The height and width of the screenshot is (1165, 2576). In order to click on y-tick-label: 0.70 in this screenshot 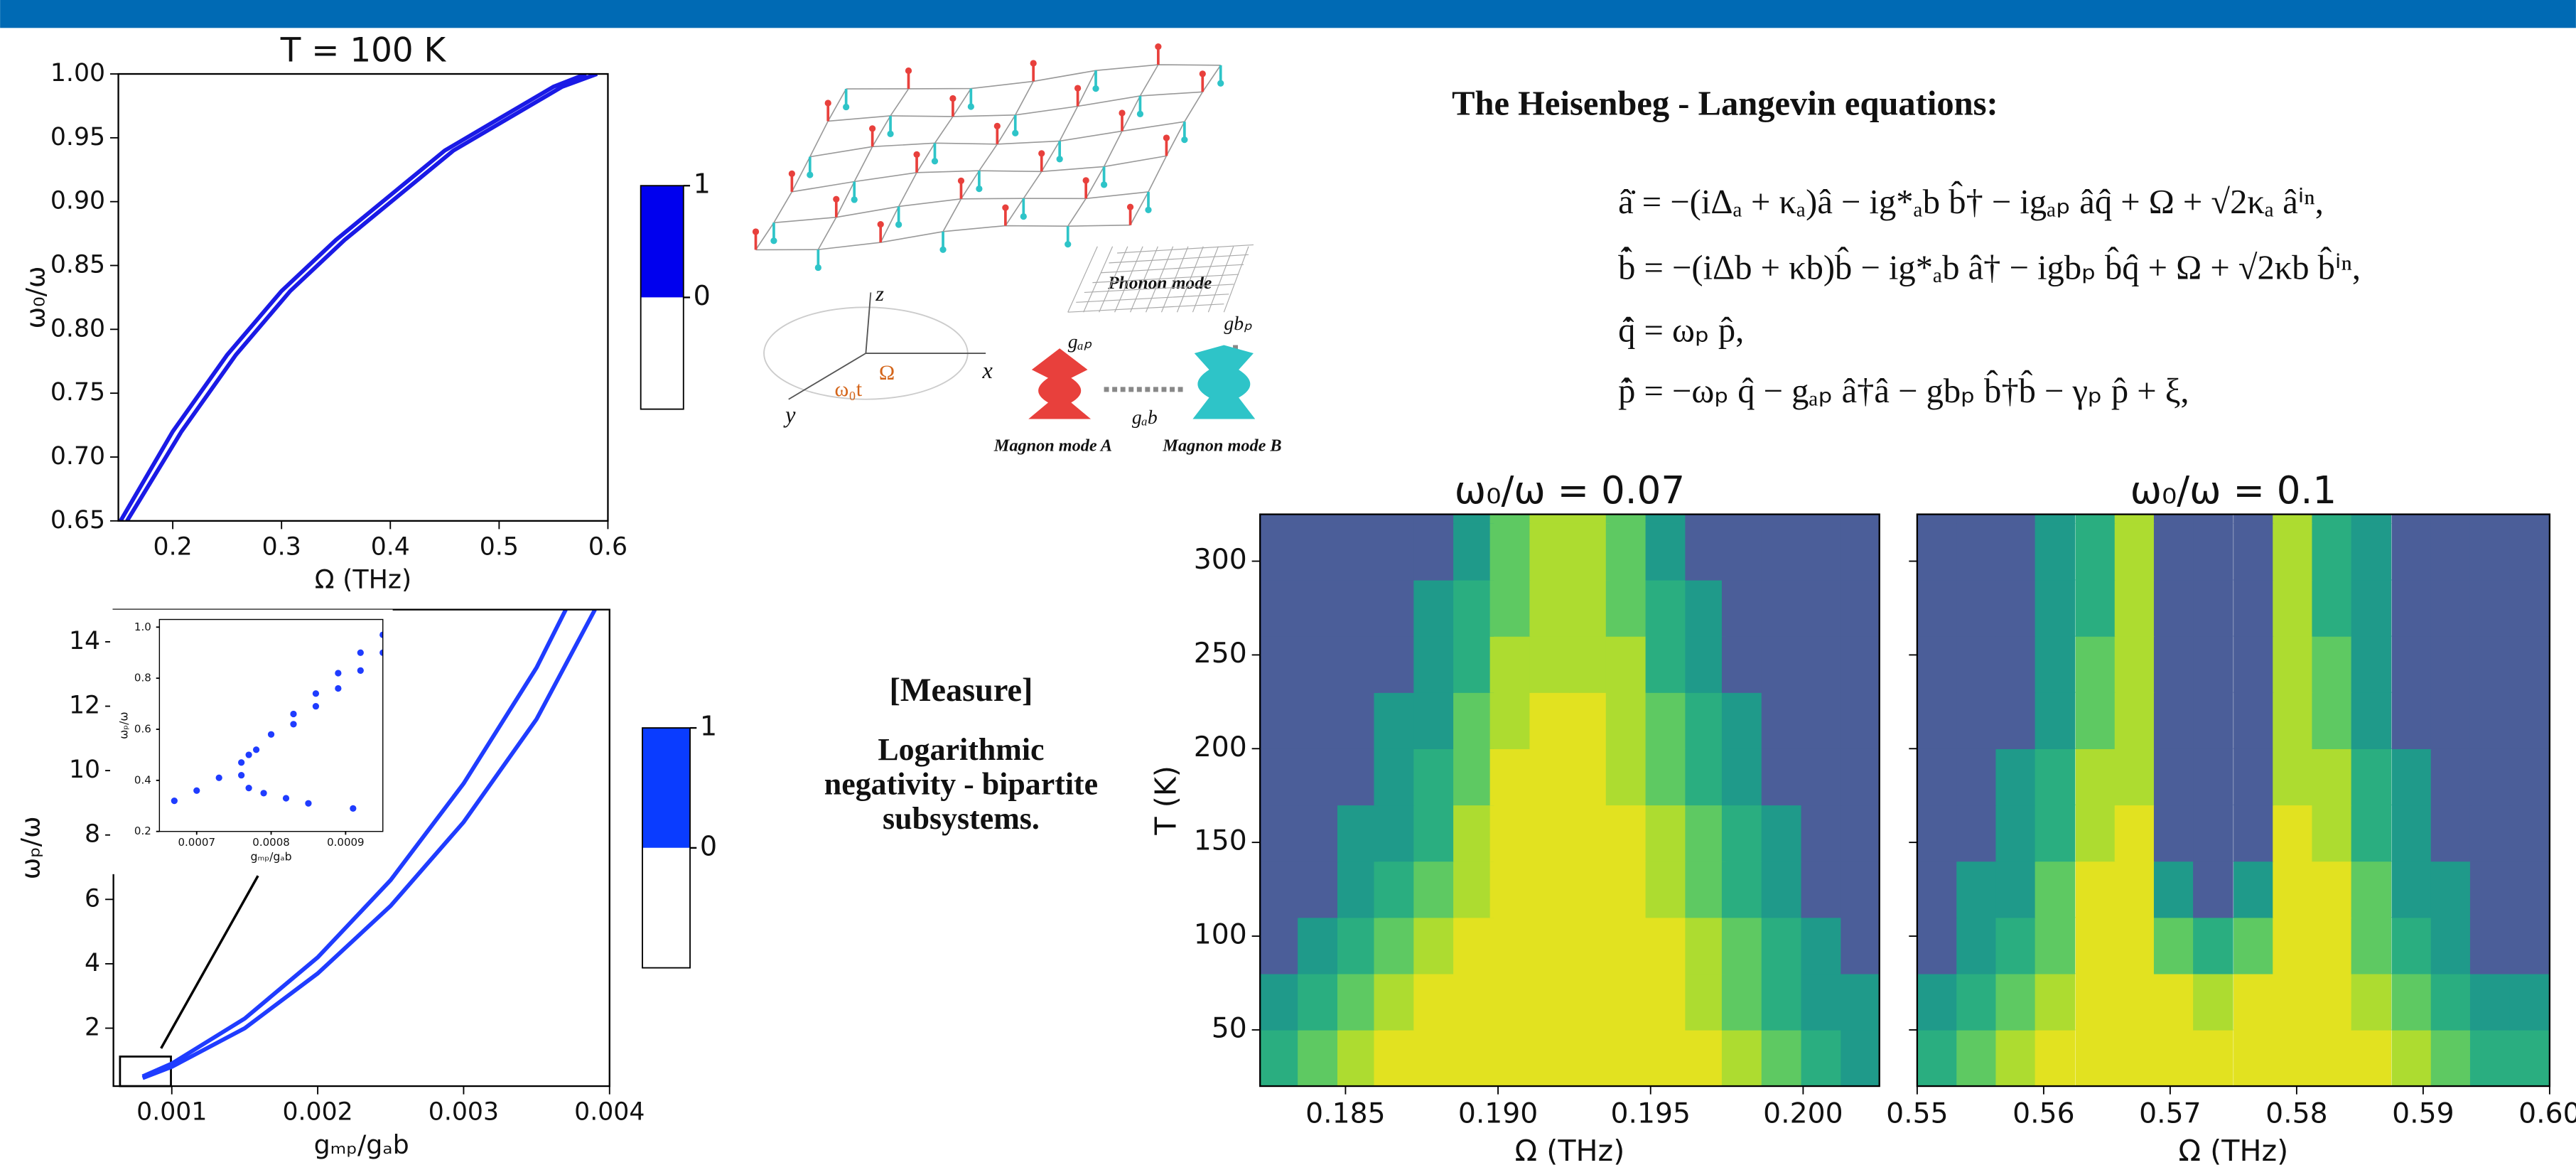, I will do `click(77, 456)`.